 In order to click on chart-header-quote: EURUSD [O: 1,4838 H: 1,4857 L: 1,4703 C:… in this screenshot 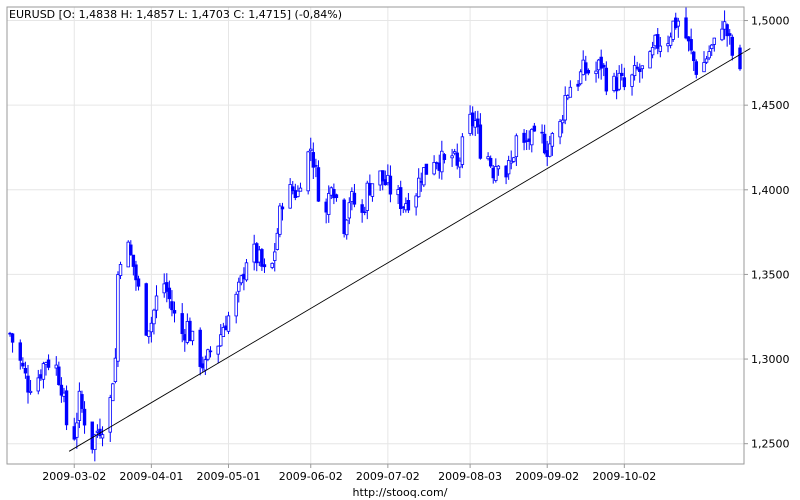, I will do `click(175, 14)`.